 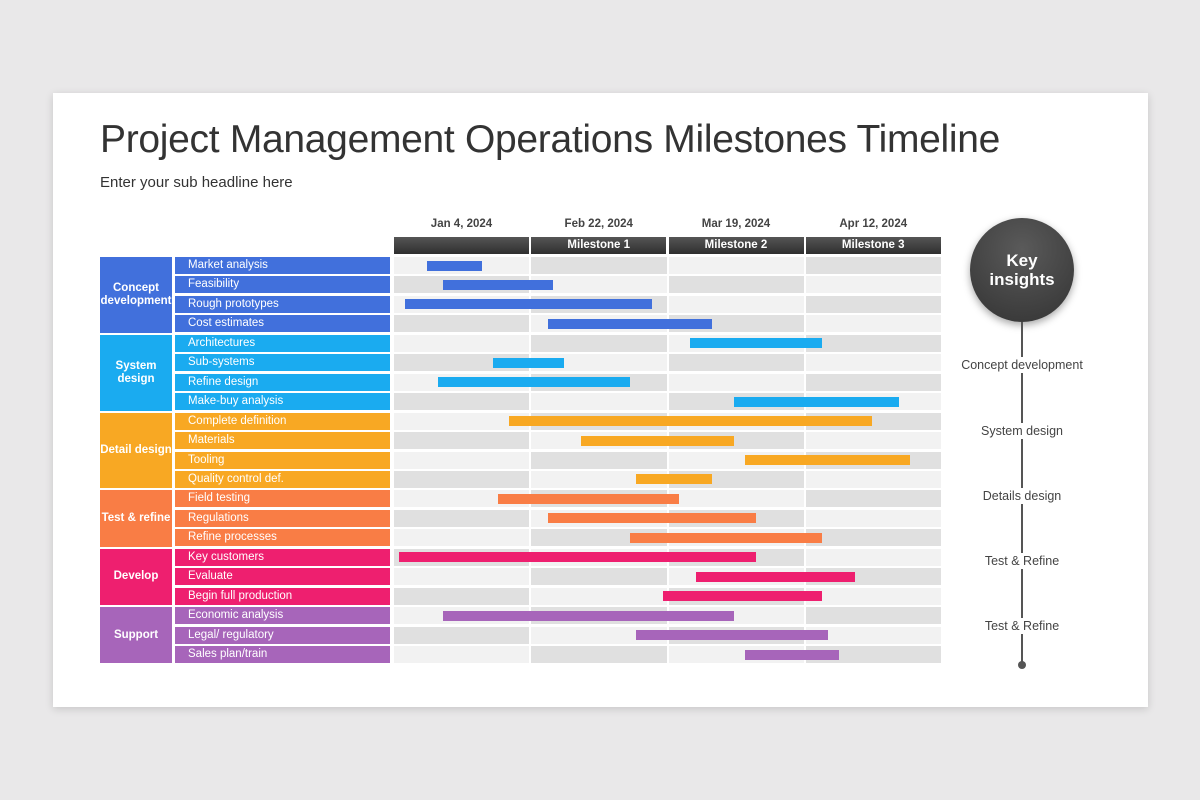 I want to click on column-date: Mar 19, 2024, so click(x=736, y=224).